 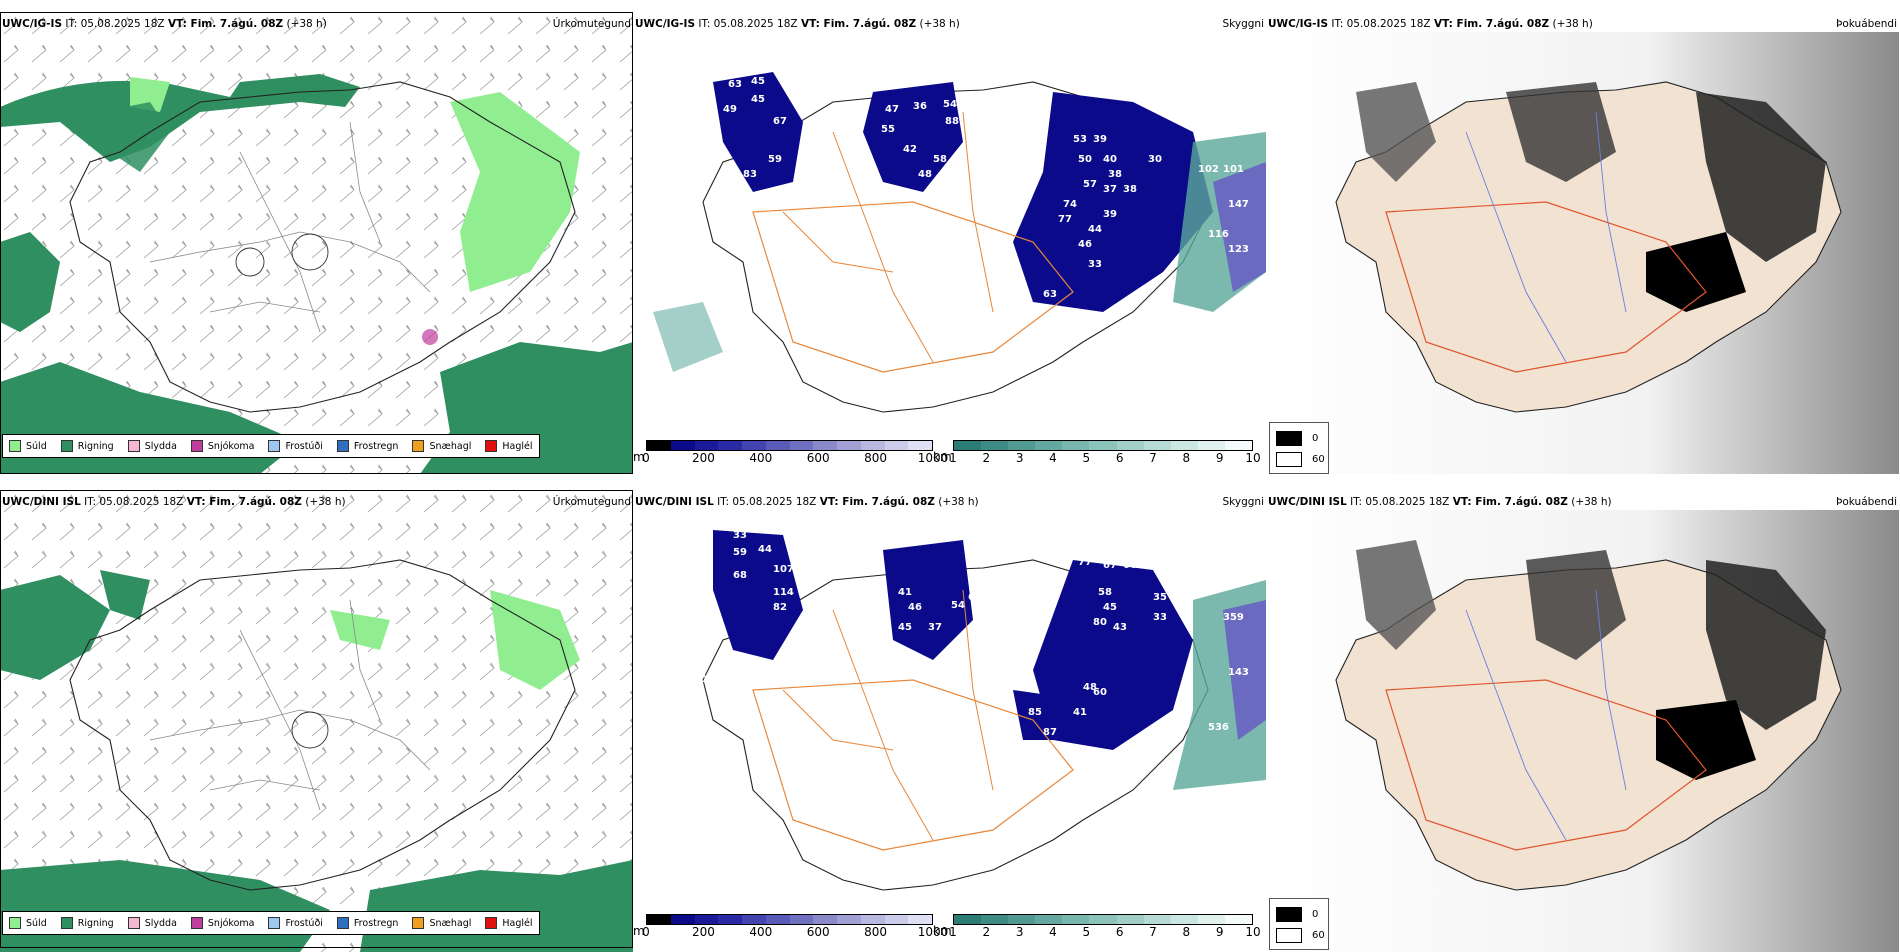 I want to click on legend-item-4: Frostúði, so click(x=295, y=923).